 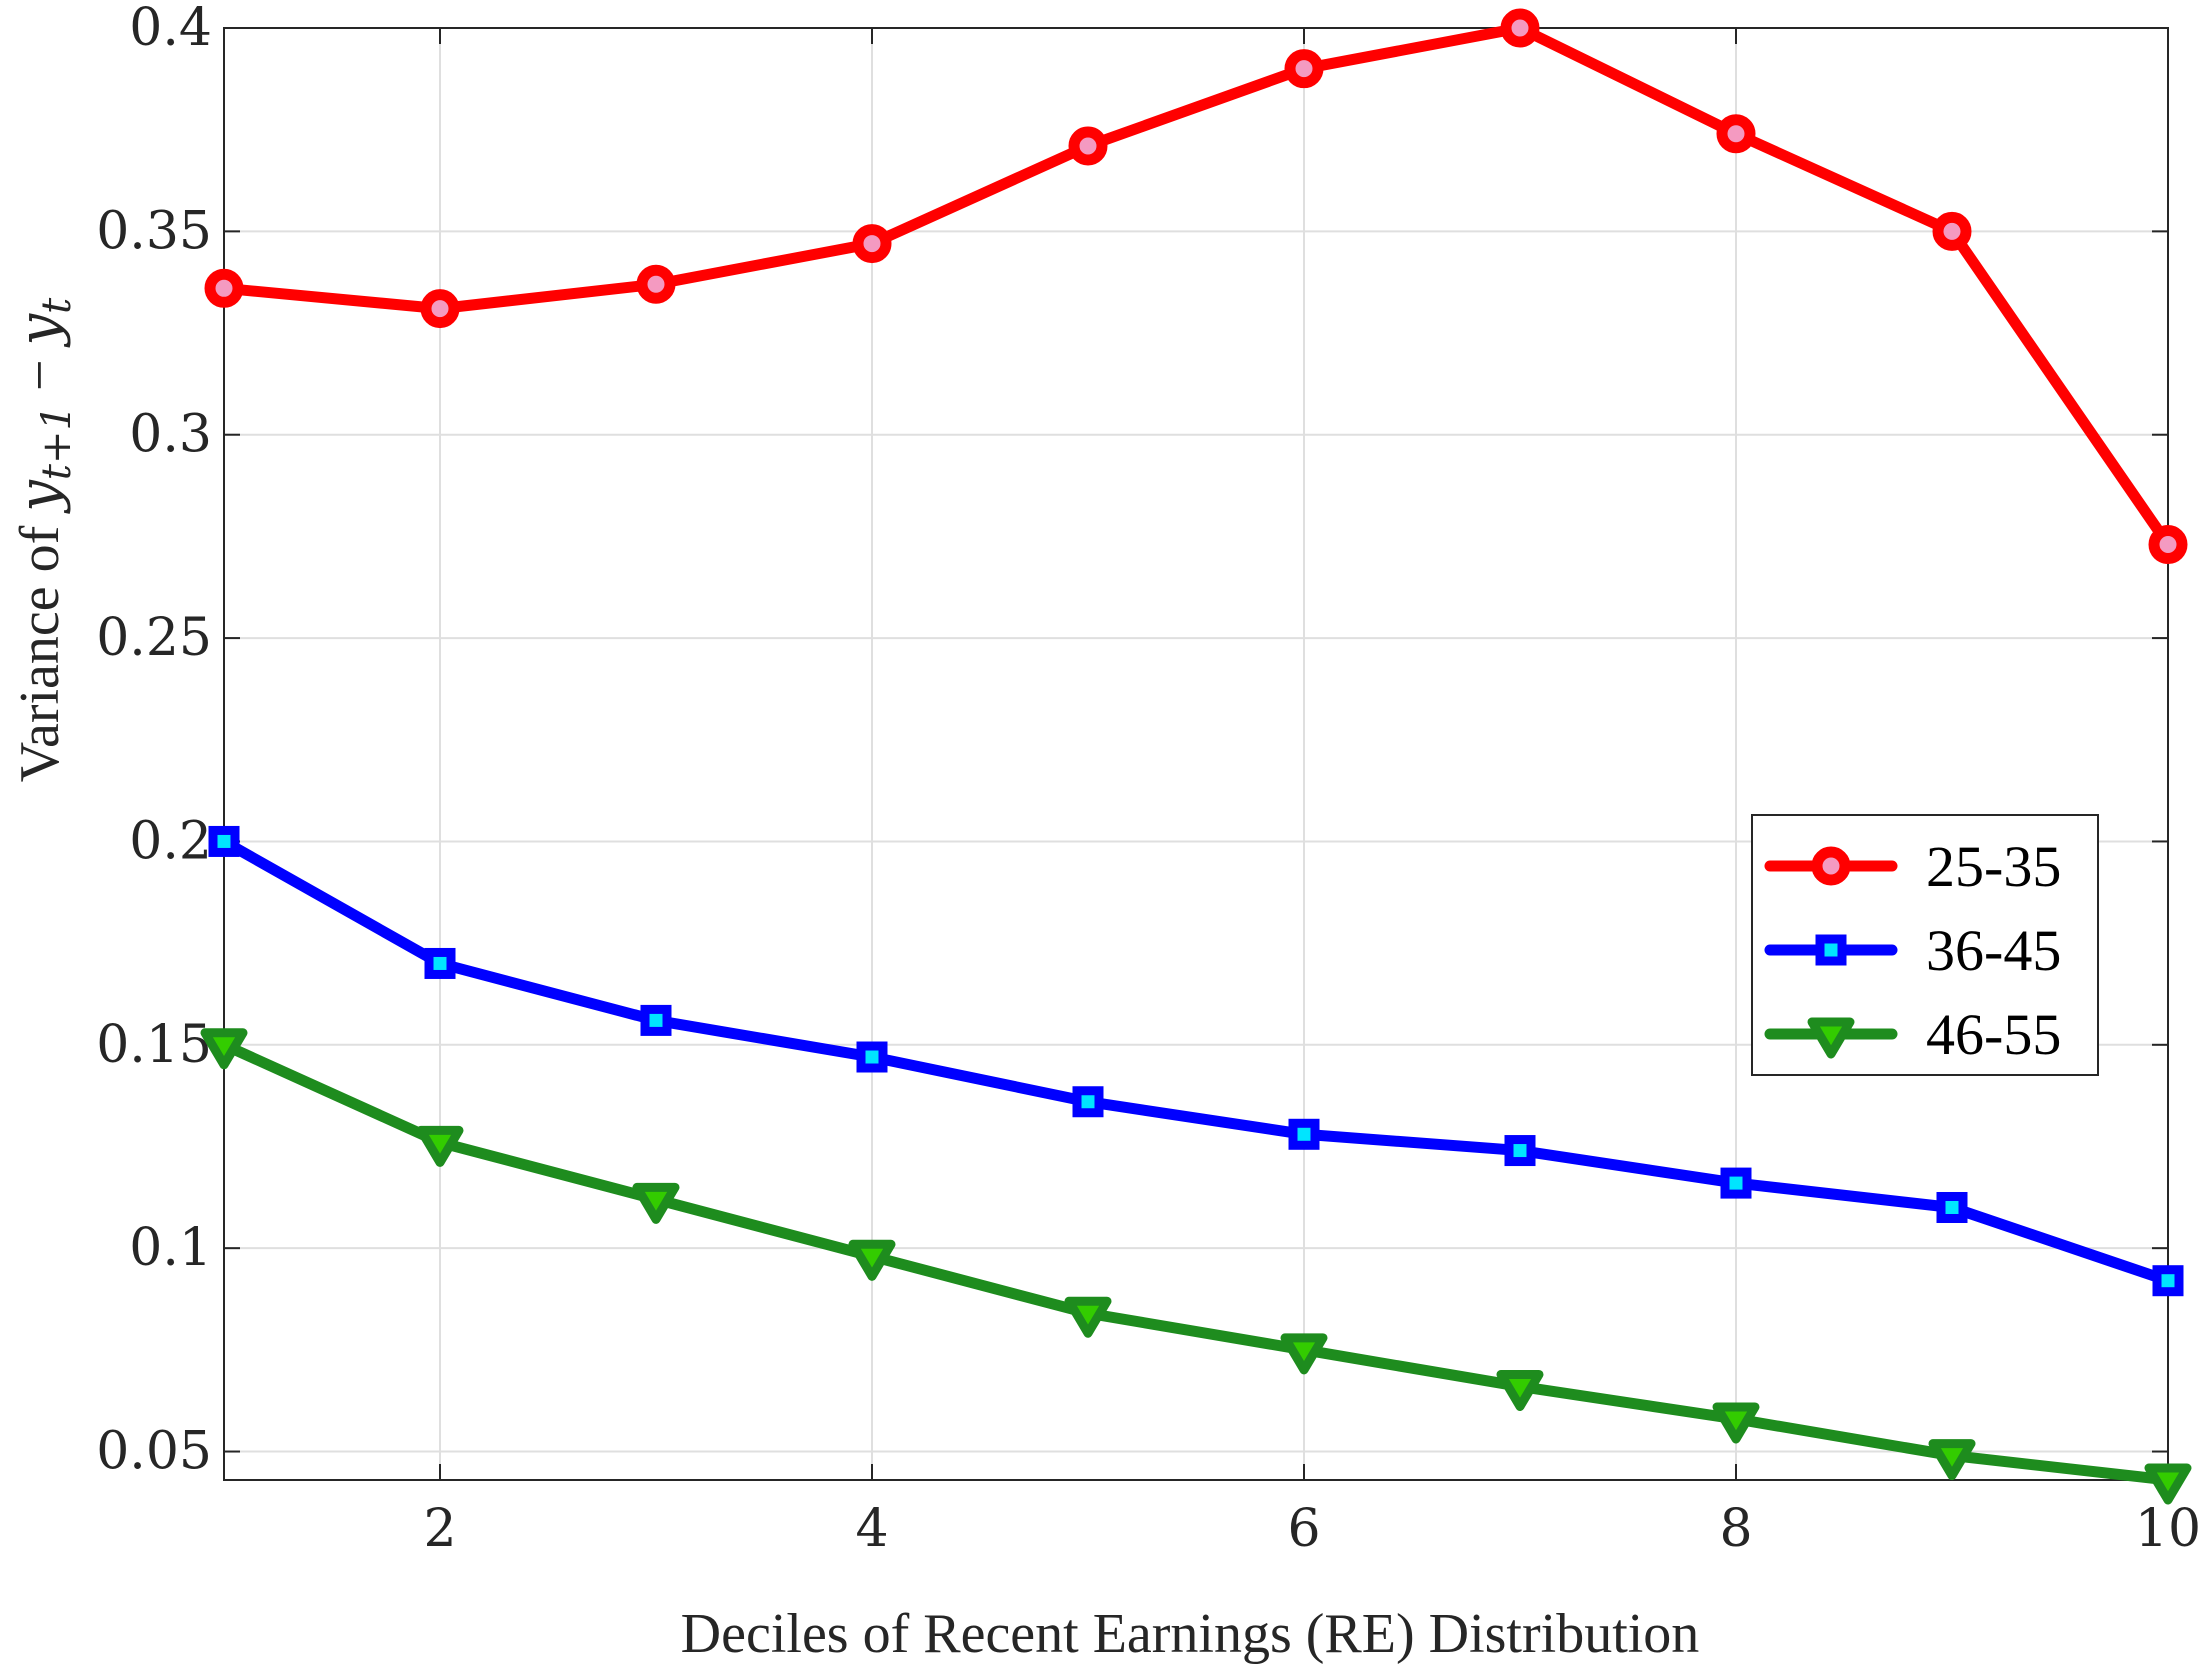 What do you see at coordinates (40, 647) in the screenshot?
I see `y-axis-title-prefix: Variance of` at bounding box center [40, 647].